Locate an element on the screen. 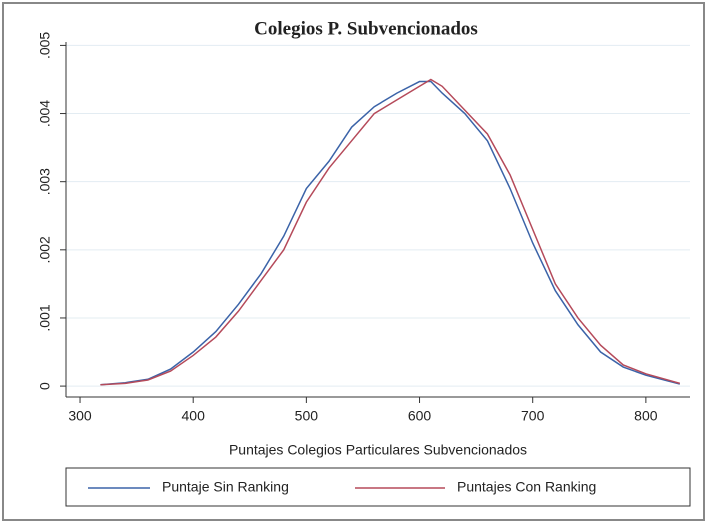 The width and height of the screenshot is (707, 523). y-tick-label: .004 is located at coordinates (45, 113).